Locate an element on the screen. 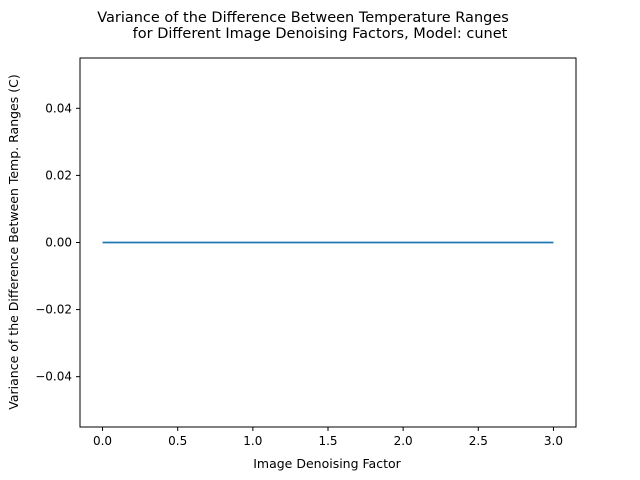 This screenshot has width=640, height=480. y-tick-label-0: −0.04 is located at coordinates (53, 377).